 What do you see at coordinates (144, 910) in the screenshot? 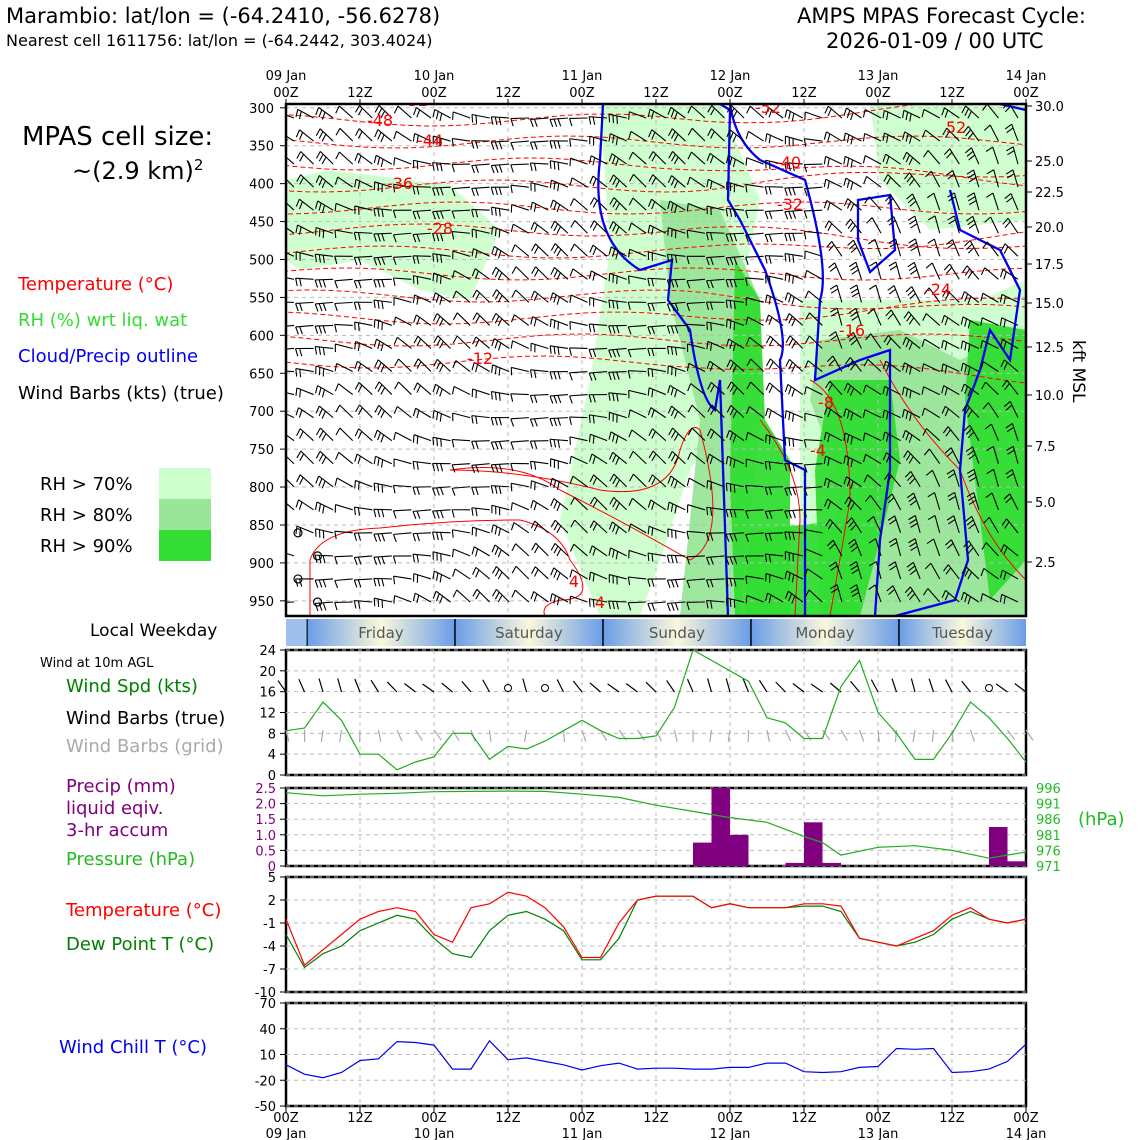
I see `temp-label: Temperature (°C)` at bounding box center [144, 910].